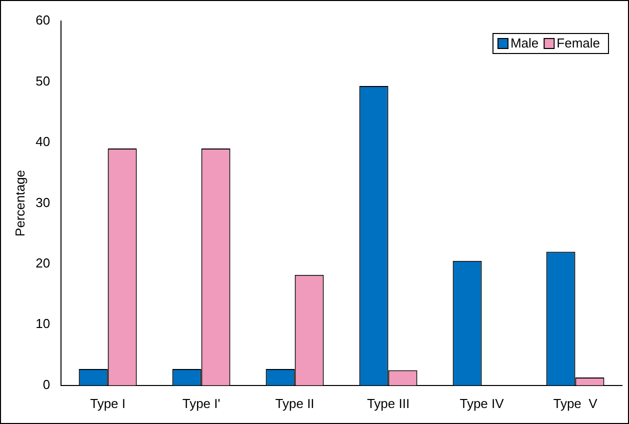  What do you see at coordinates (482, 403) in the screenshot?
I see `x-tick-label: Type IV` at bounding box center [482, 403].